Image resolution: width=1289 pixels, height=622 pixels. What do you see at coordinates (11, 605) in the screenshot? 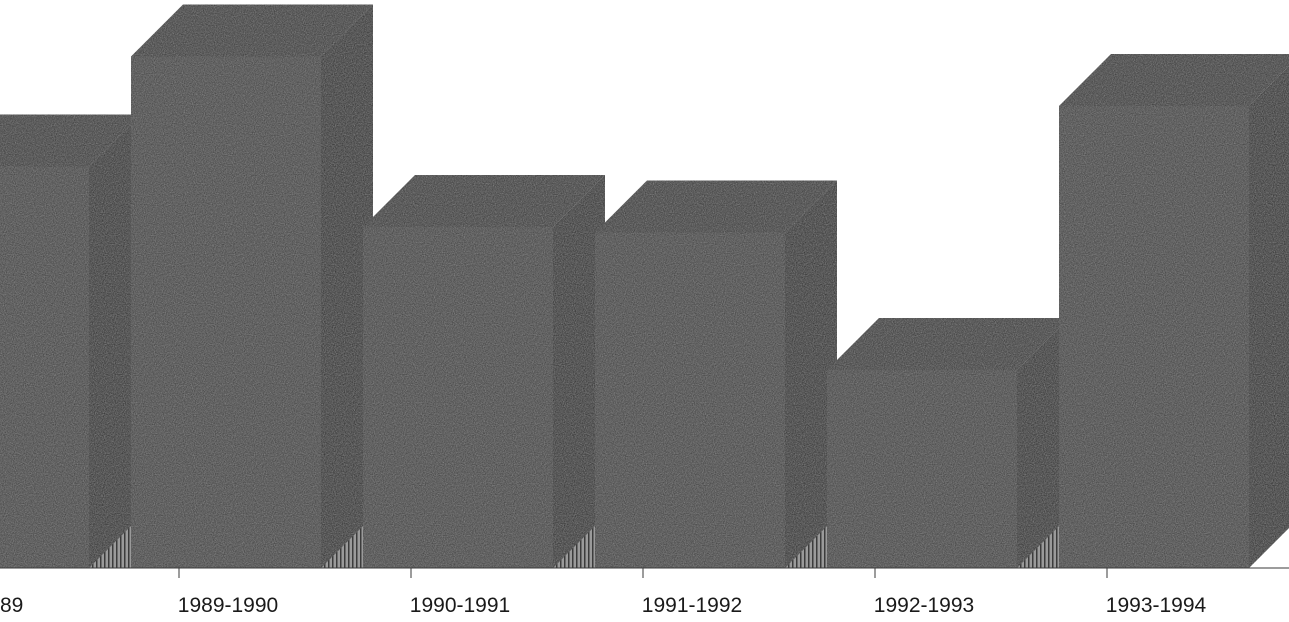
I see `x-tick-label: 89` at bounding box center [11, 605].